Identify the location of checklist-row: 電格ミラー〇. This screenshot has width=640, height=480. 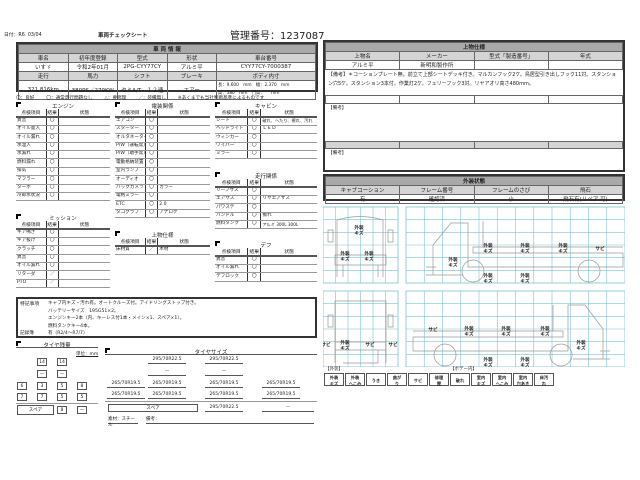
(162, 197).